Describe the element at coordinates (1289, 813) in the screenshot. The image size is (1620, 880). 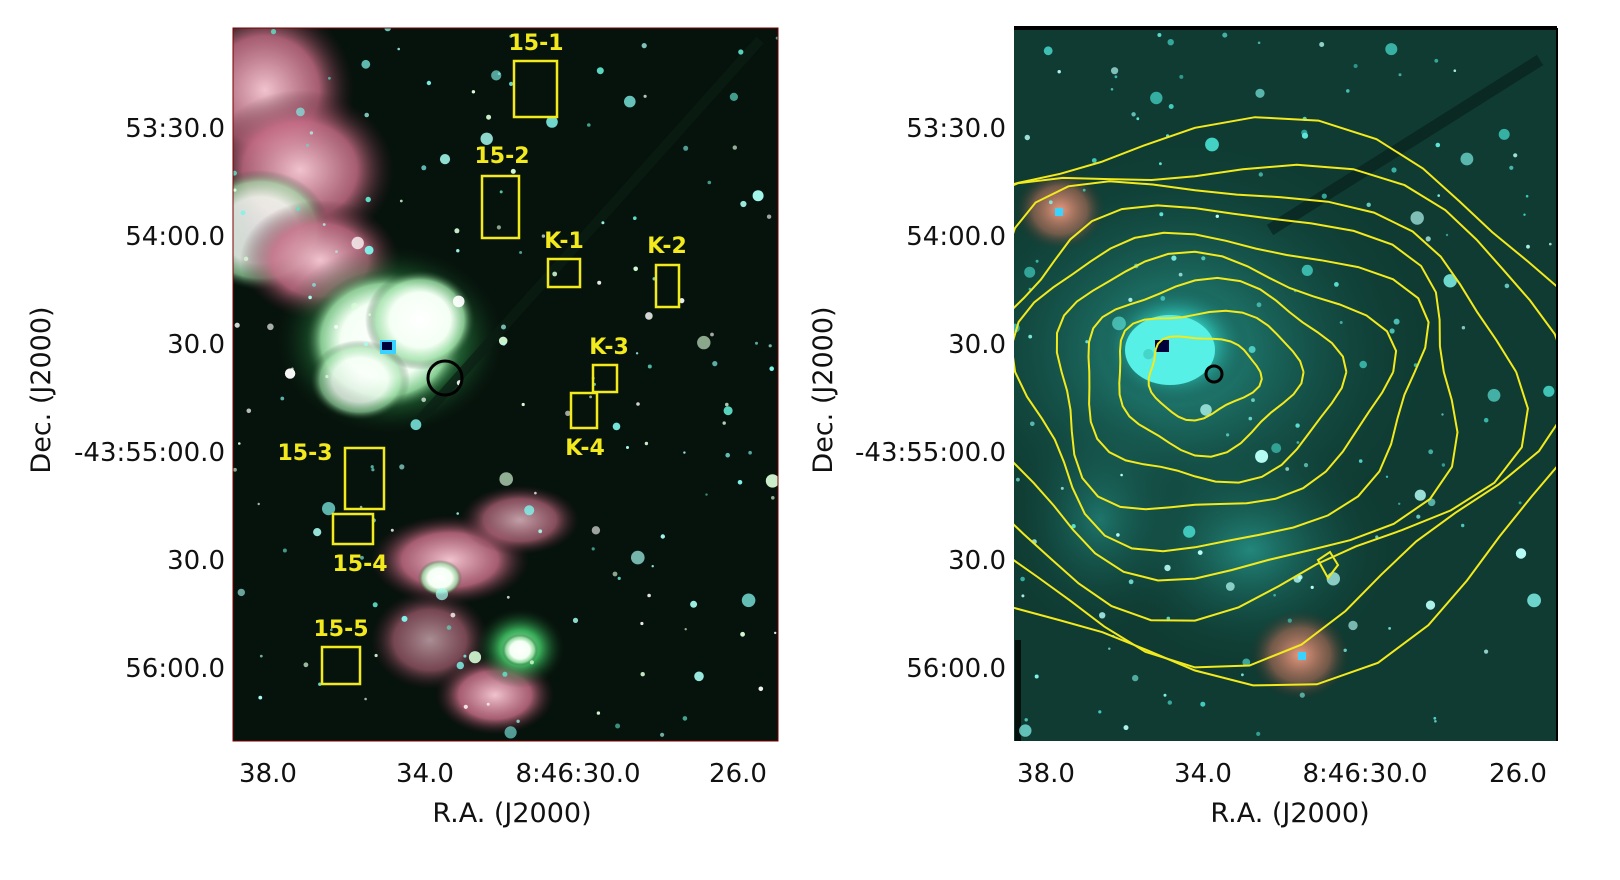
I see `right-xlabel: R.A. (J2000)` at that location.